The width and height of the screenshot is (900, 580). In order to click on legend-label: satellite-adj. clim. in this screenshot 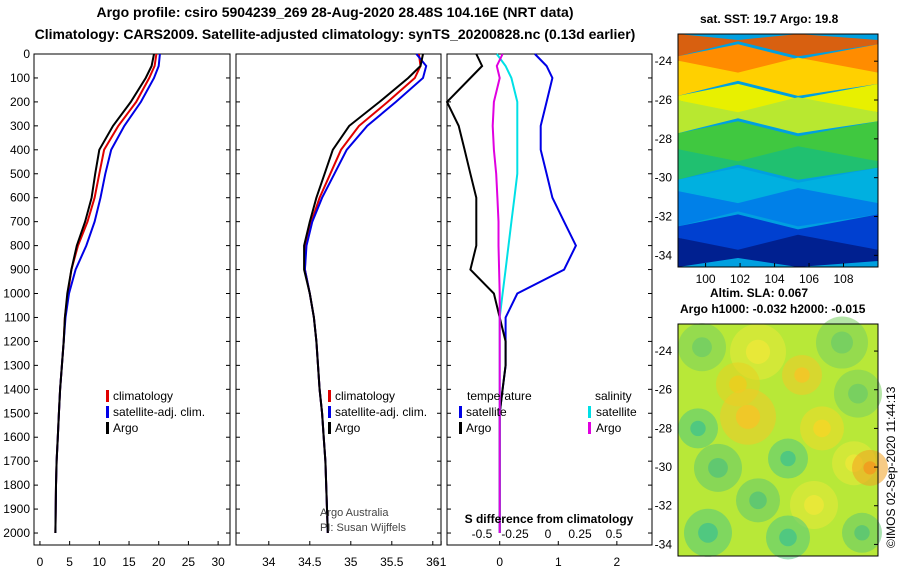, I will do `click(159, 412)`.